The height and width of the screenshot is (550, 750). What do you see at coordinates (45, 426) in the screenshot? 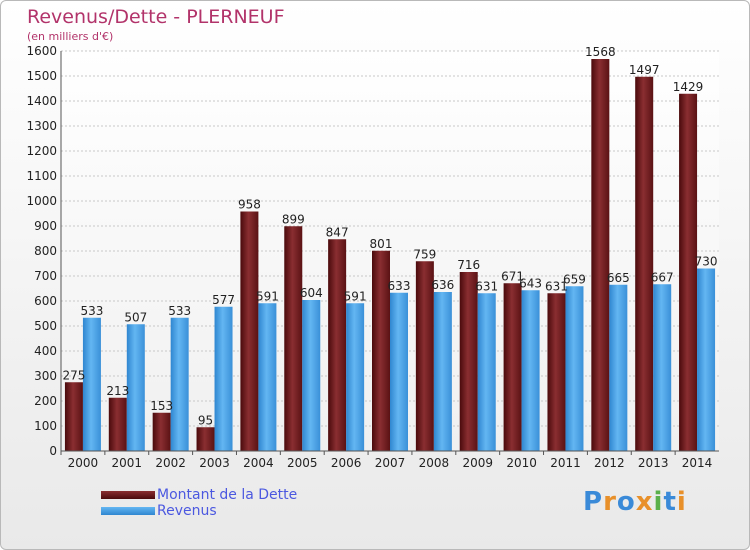
I see `y-tick-label: 100` at bounding box center [45, 426].